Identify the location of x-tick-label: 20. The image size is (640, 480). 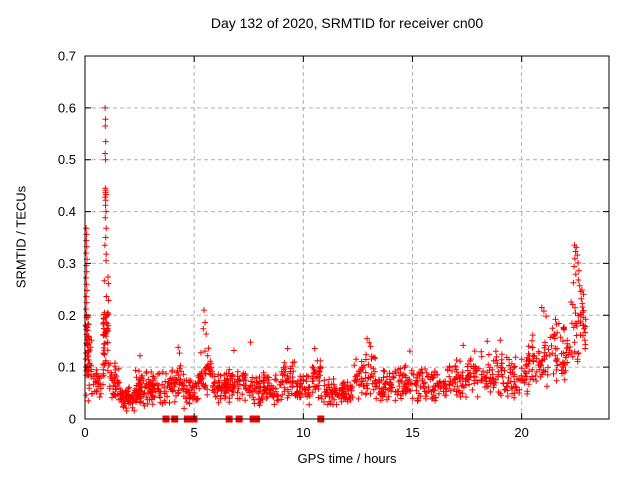
(521, 432).